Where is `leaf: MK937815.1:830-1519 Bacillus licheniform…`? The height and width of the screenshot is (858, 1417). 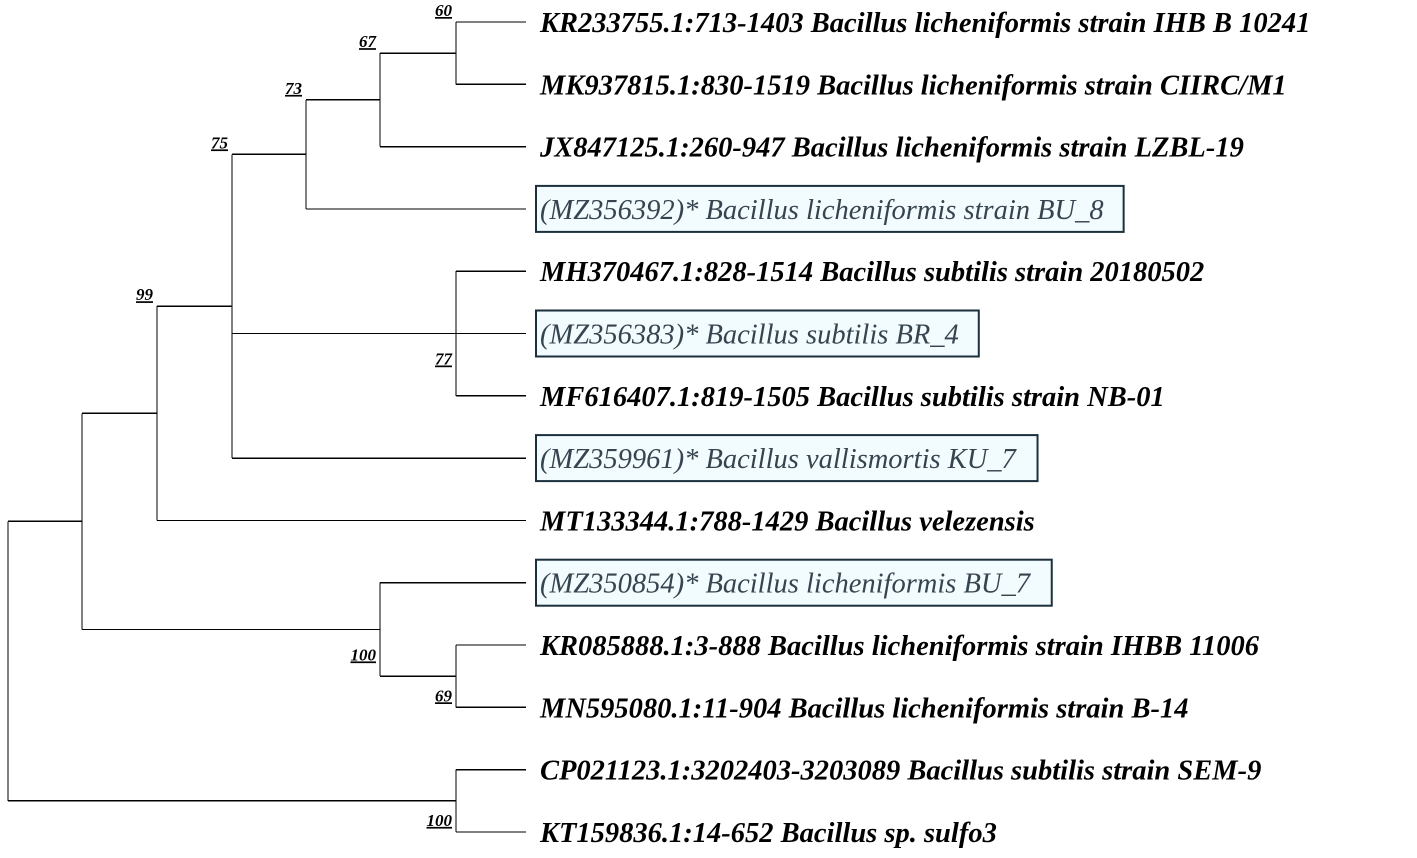 leaf: MK937815.1:830-1519 Bacillus licheniform… is located at coordinates (913, 85).